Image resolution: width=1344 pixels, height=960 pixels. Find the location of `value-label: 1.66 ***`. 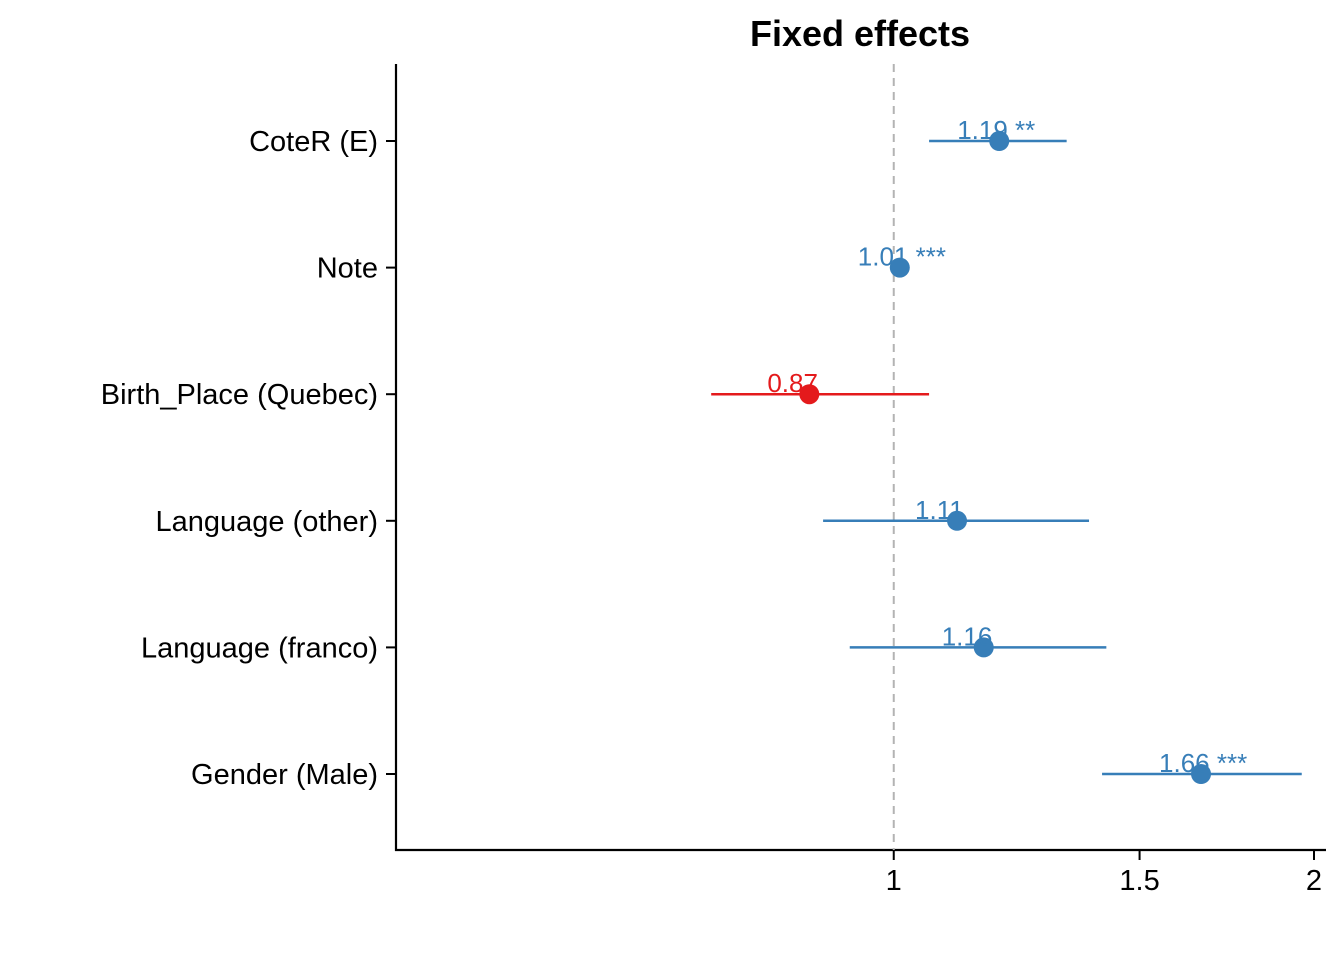

value-label: 1.66 *** is located at coordinates (1203, 763).